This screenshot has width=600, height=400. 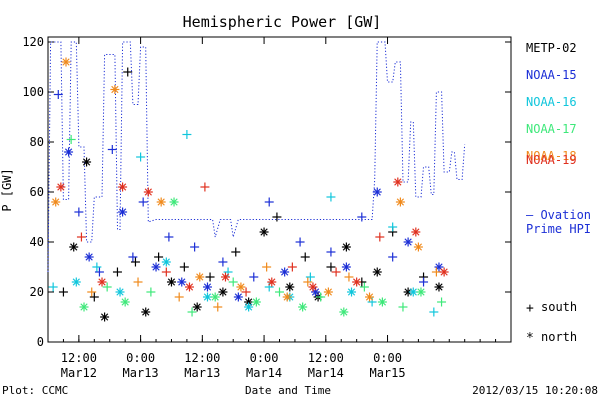 I want to click on legend-ovation-line2: Prime HPI, so click(x=558, y=229).